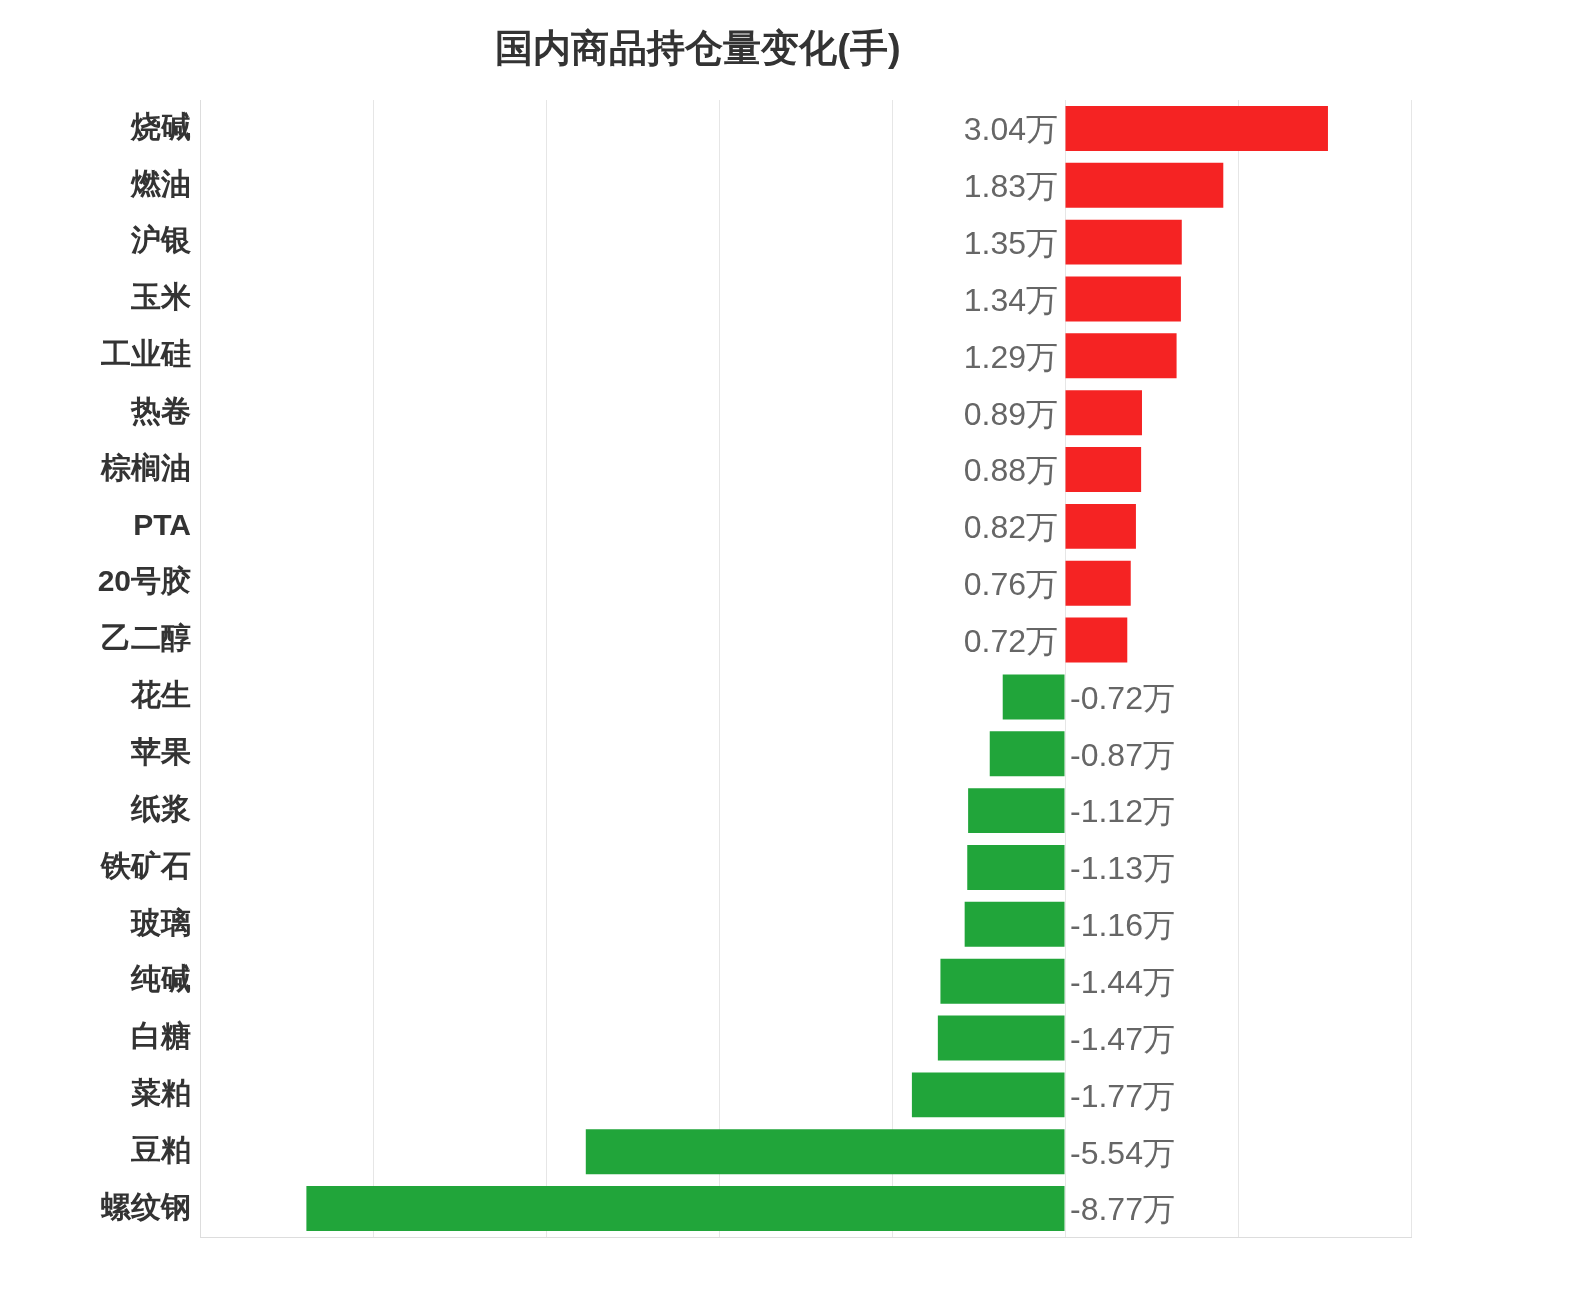 Image resolution: width=1572 pixels, height=1300 pixels. I want to click on y-tick-label: 纸浆, so click(160, 808).